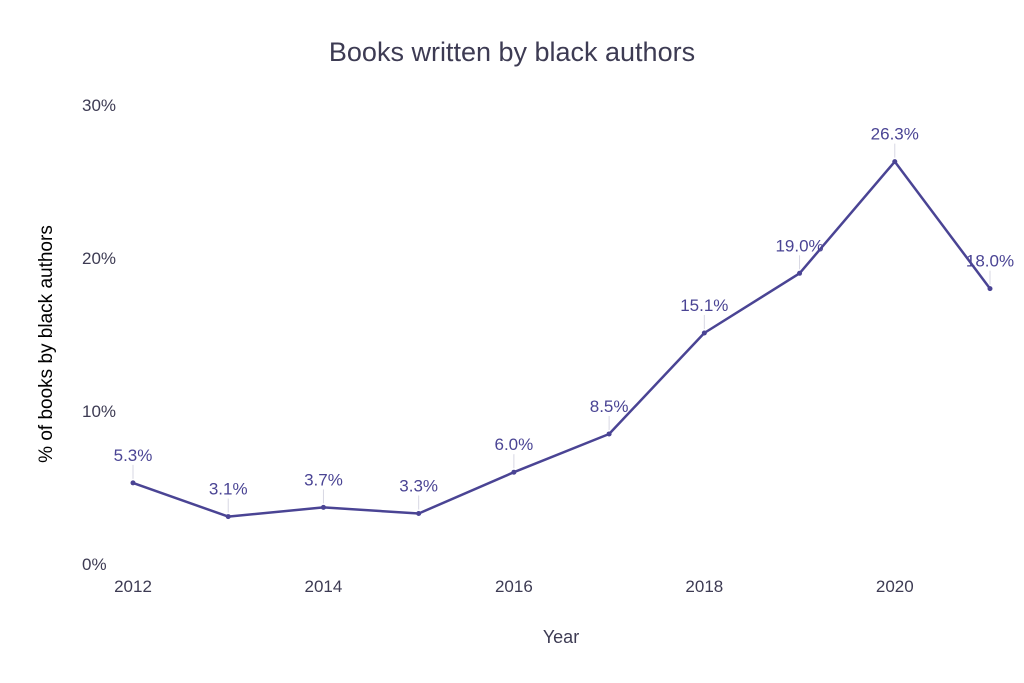 Image resolution: width=1024 pixels, height=683 pixels. I want to click on chart-title: Books written by black authors, so click(512, 52).